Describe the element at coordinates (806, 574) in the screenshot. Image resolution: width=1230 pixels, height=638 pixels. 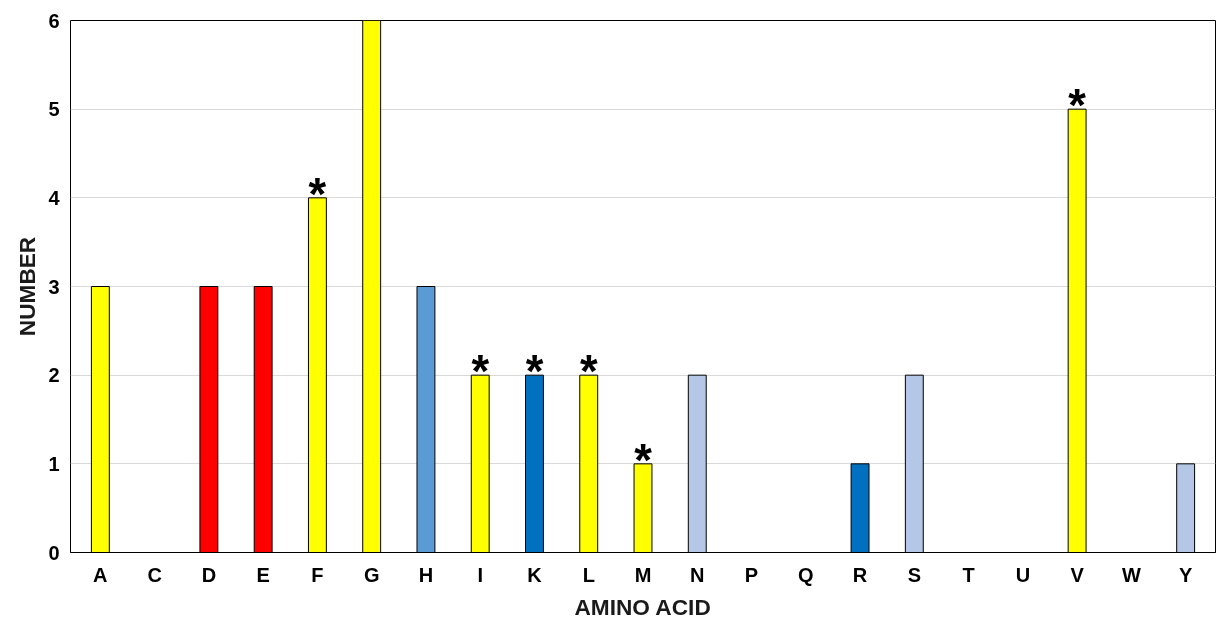
I see `x-tick-label: Q` at that location.